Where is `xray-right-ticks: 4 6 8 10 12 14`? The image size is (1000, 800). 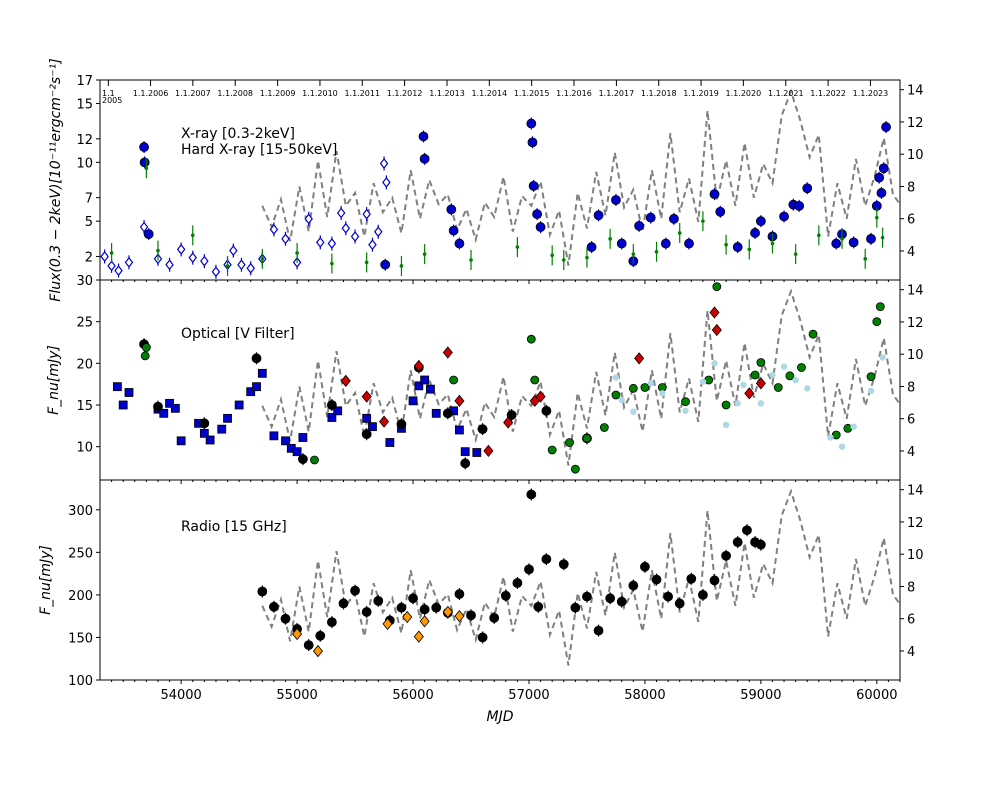 xray-right-ticks: 4 6 8 10 12 14 is located at coordinates (912, 172).